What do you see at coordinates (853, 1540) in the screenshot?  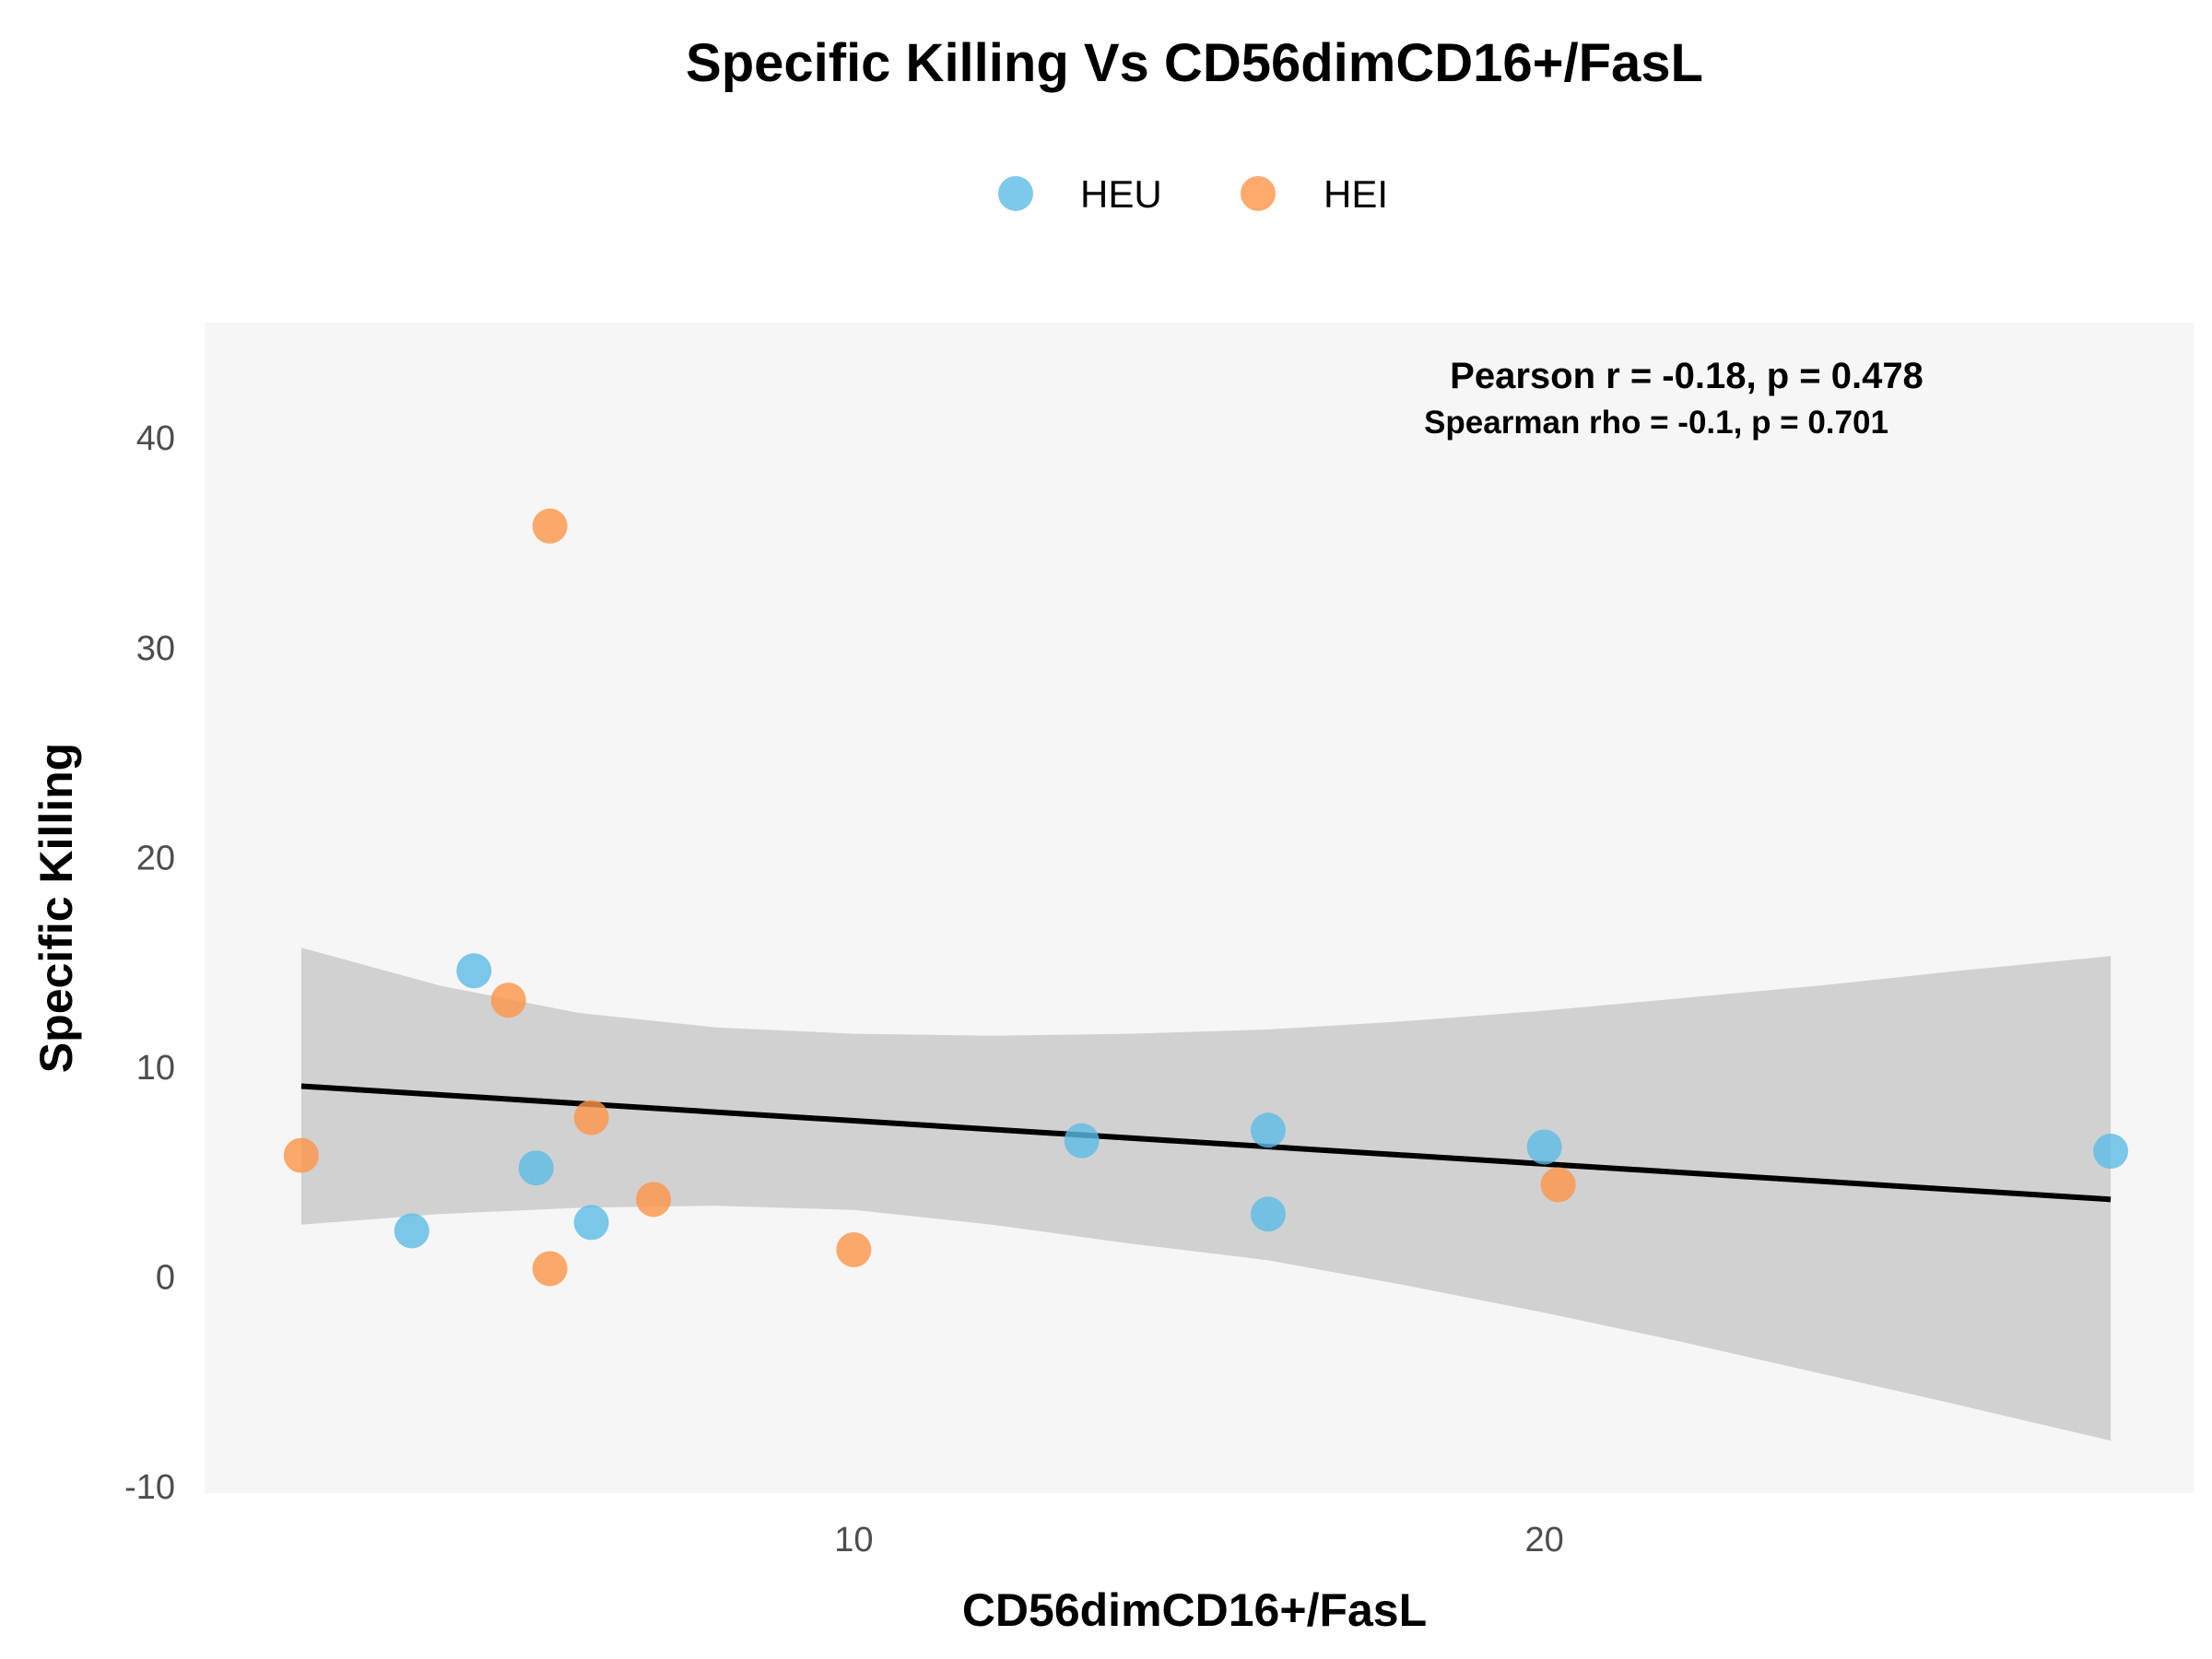 I see `x-tick-label: 10` at bounding box center [853, 1540].